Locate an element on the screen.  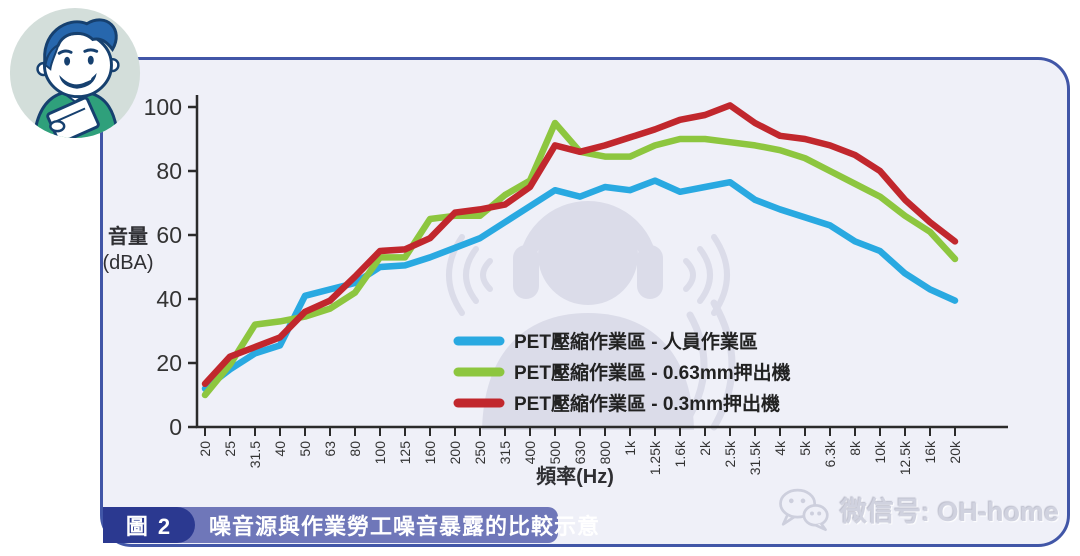
x-tick-label: 4k is located at coordinates (780, 448).